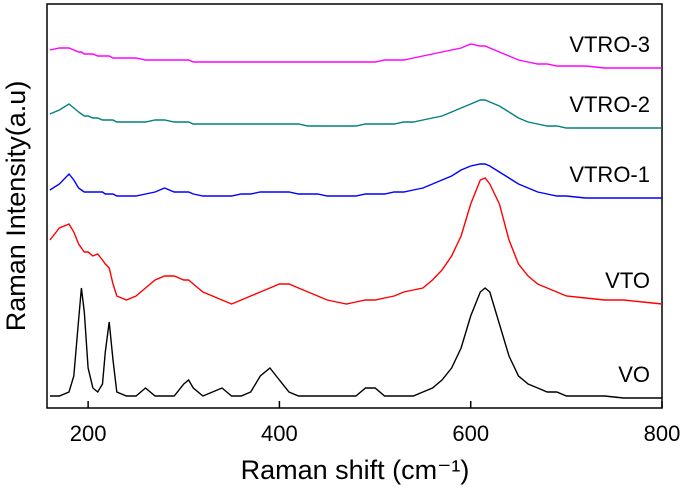 This screenshot has height=498, width=685. What do you see at coordinates (470, 433) in the screenshot?
I see `x-tick-label: 600` at bounding box center [470, 433].